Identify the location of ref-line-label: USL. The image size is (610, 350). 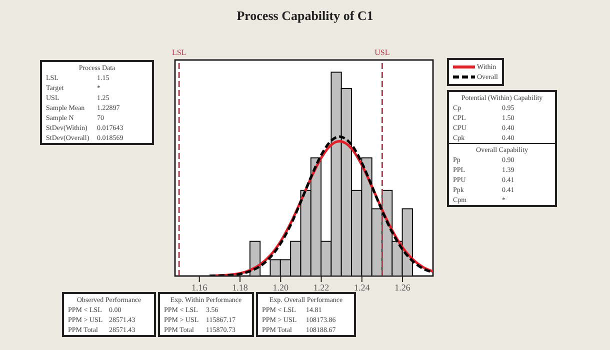
(382, 52).